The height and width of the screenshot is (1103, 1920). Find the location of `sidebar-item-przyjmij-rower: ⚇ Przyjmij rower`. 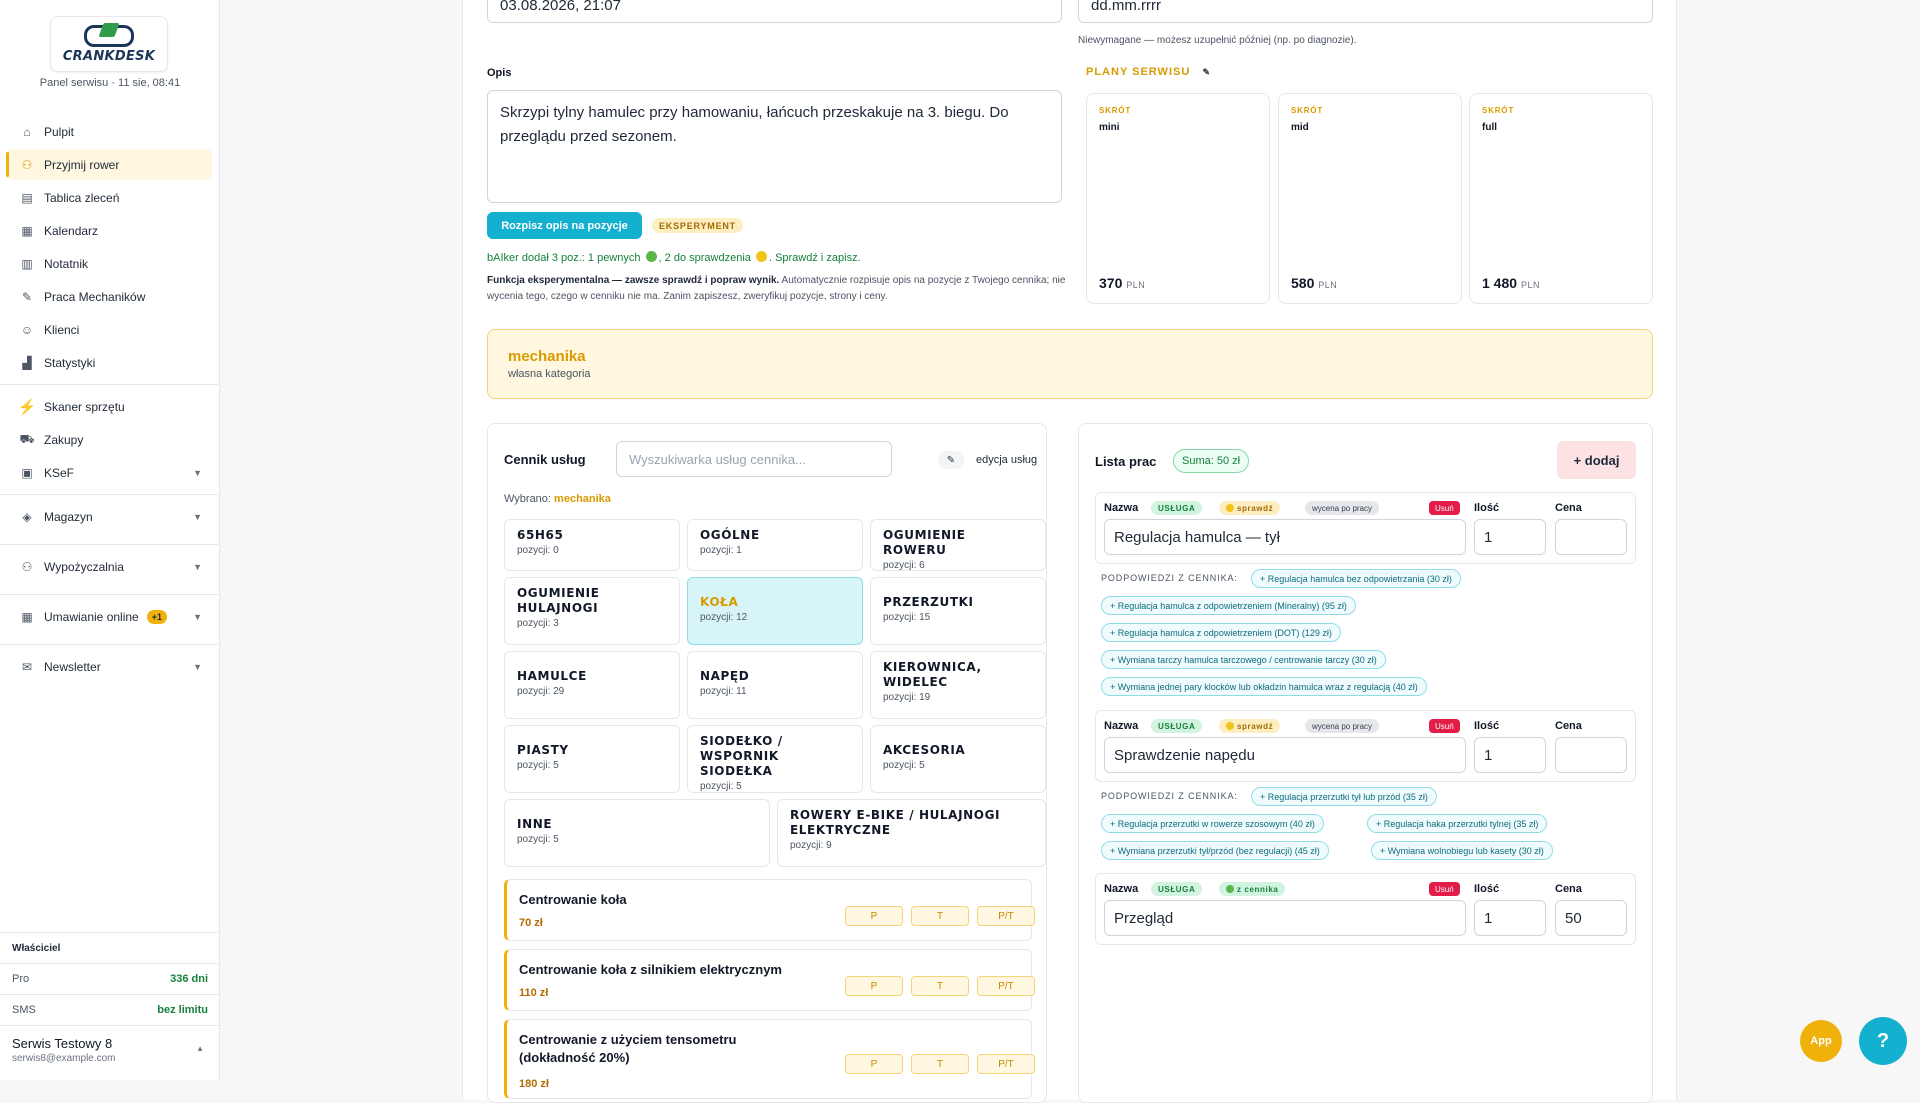

sidebar-item-przyjmij-rower: ⚇ Przyjmij rower is located at coordinates (109, 164).